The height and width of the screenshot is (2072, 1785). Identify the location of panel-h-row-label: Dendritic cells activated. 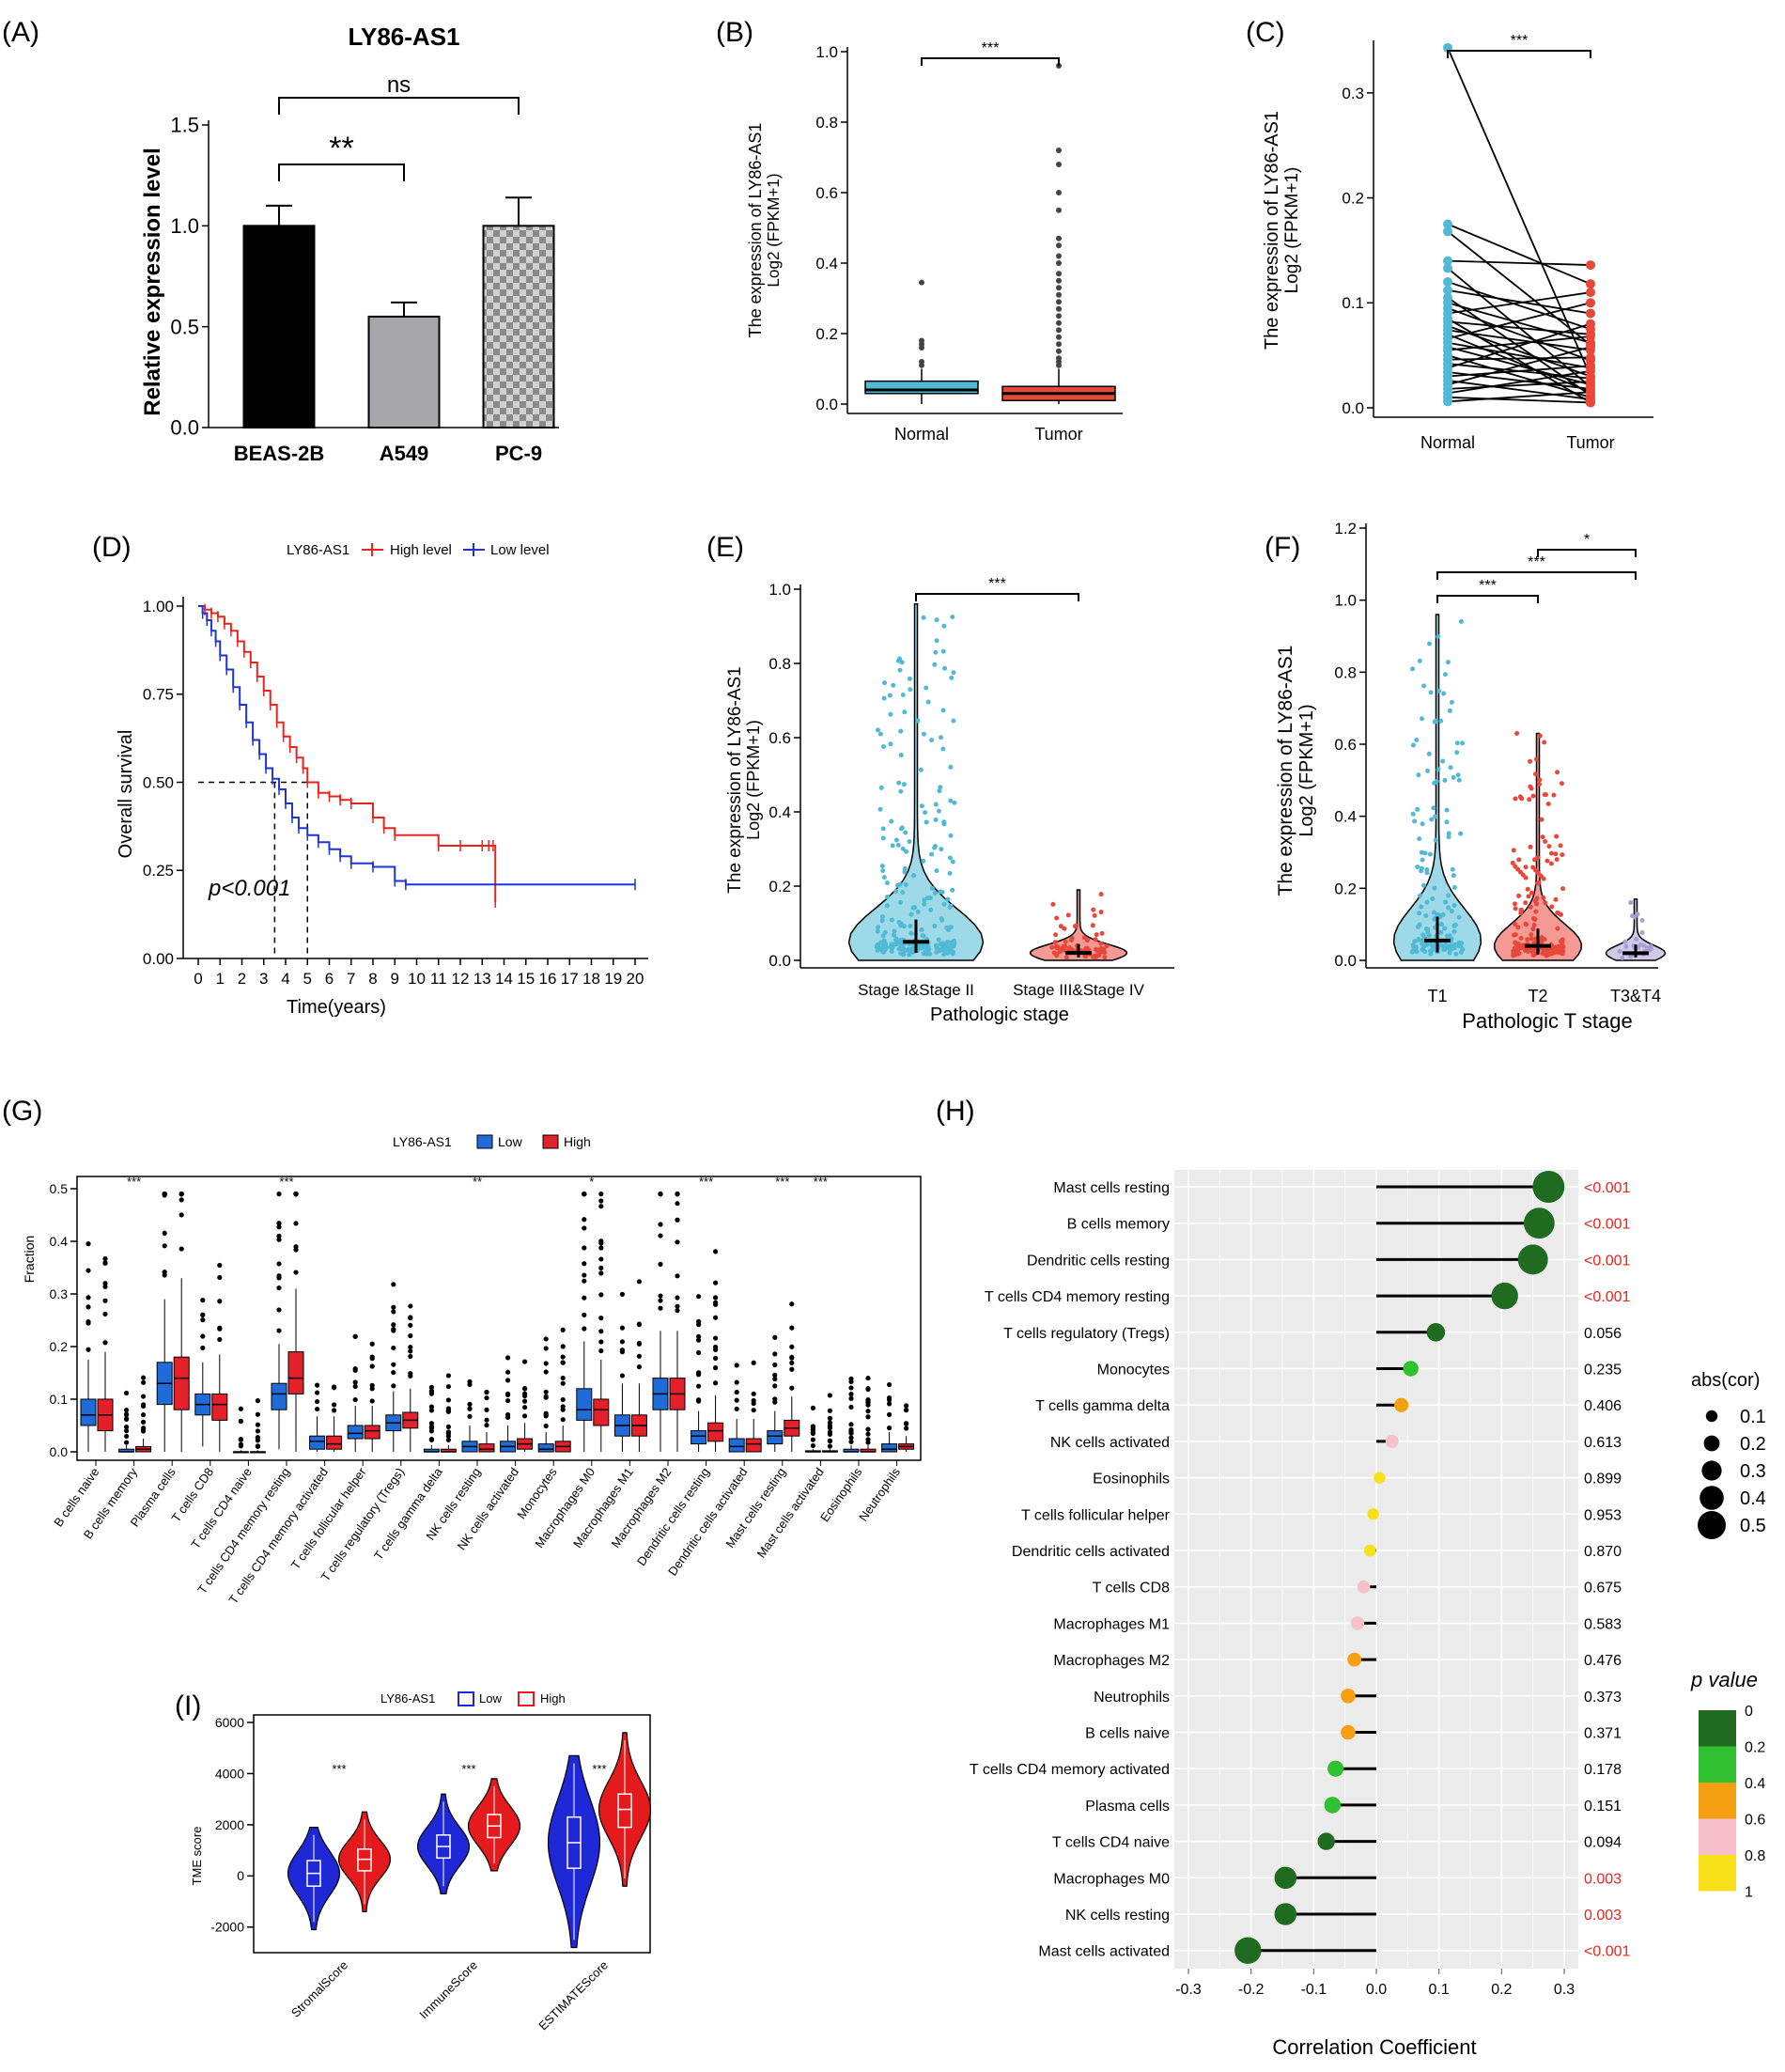
(1091, 1552).